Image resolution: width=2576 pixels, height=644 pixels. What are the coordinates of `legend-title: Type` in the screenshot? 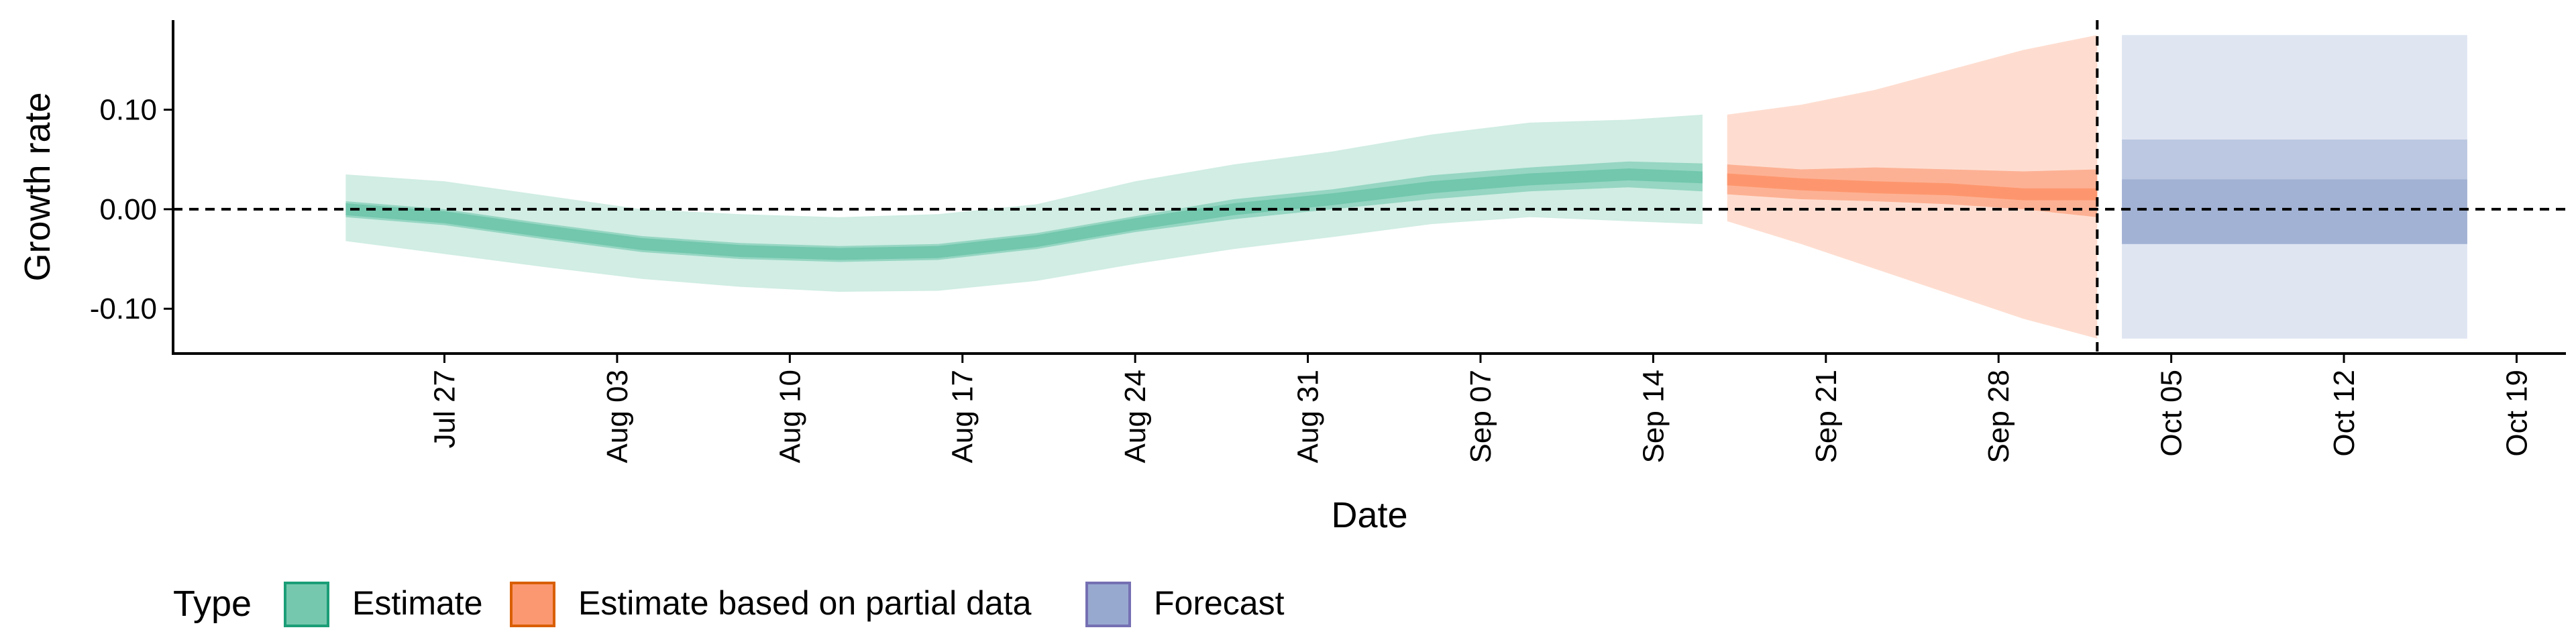 It's located at (212, 604).